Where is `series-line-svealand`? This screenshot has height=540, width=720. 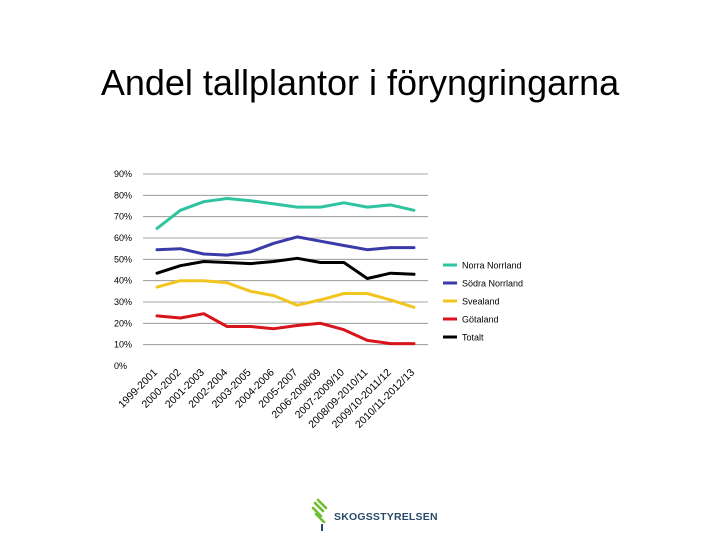
series-line-svealand is located at coordinates (285, 294).